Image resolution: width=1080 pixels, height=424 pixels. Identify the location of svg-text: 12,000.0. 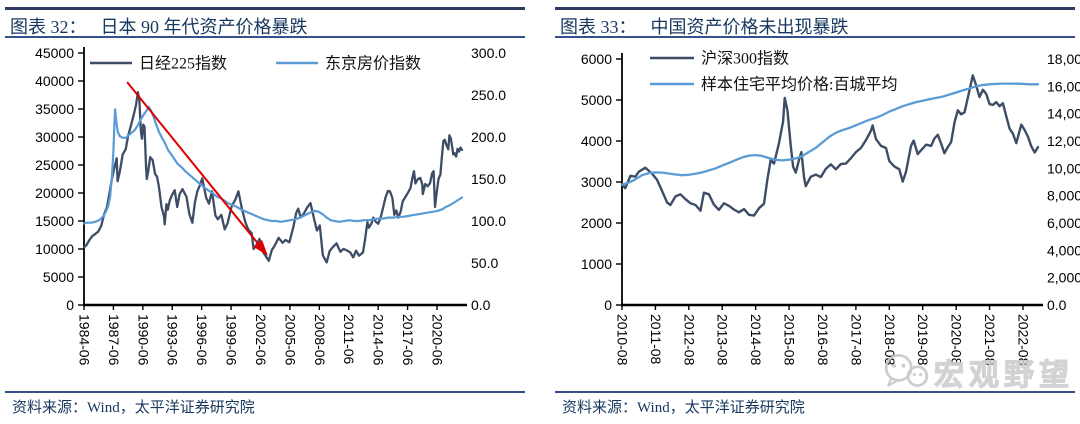
(1063, 141).